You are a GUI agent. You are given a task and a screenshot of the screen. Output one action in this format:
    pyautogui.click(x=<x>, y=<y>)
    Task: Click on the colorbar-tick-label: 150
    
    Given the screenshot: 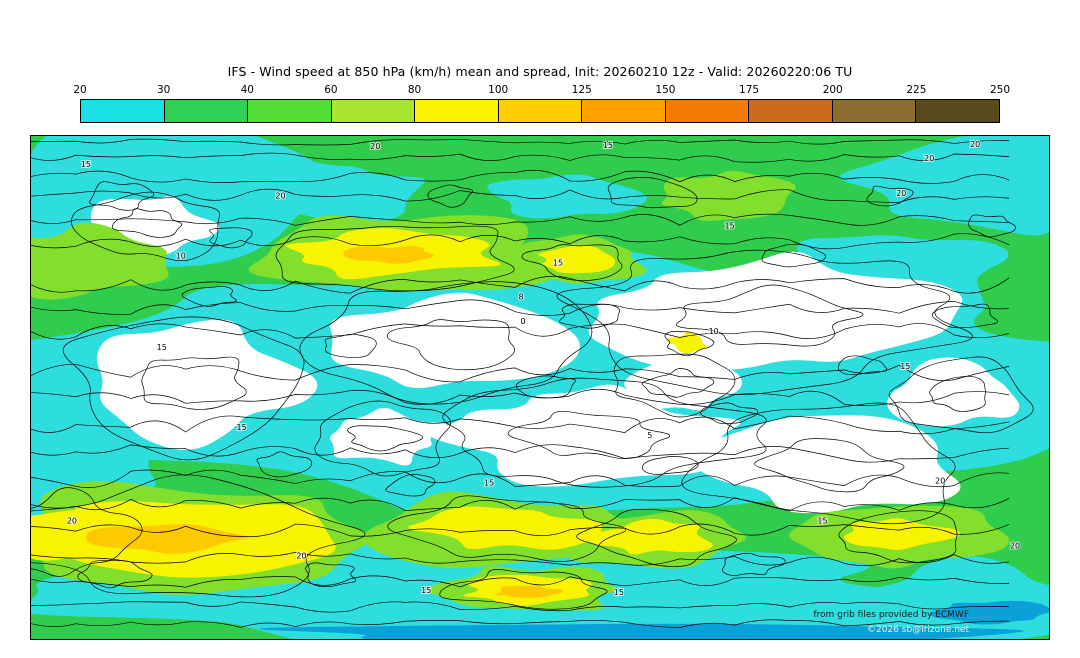 What is the action you would take?
    pyautogui.click(x=665, y=90)
    